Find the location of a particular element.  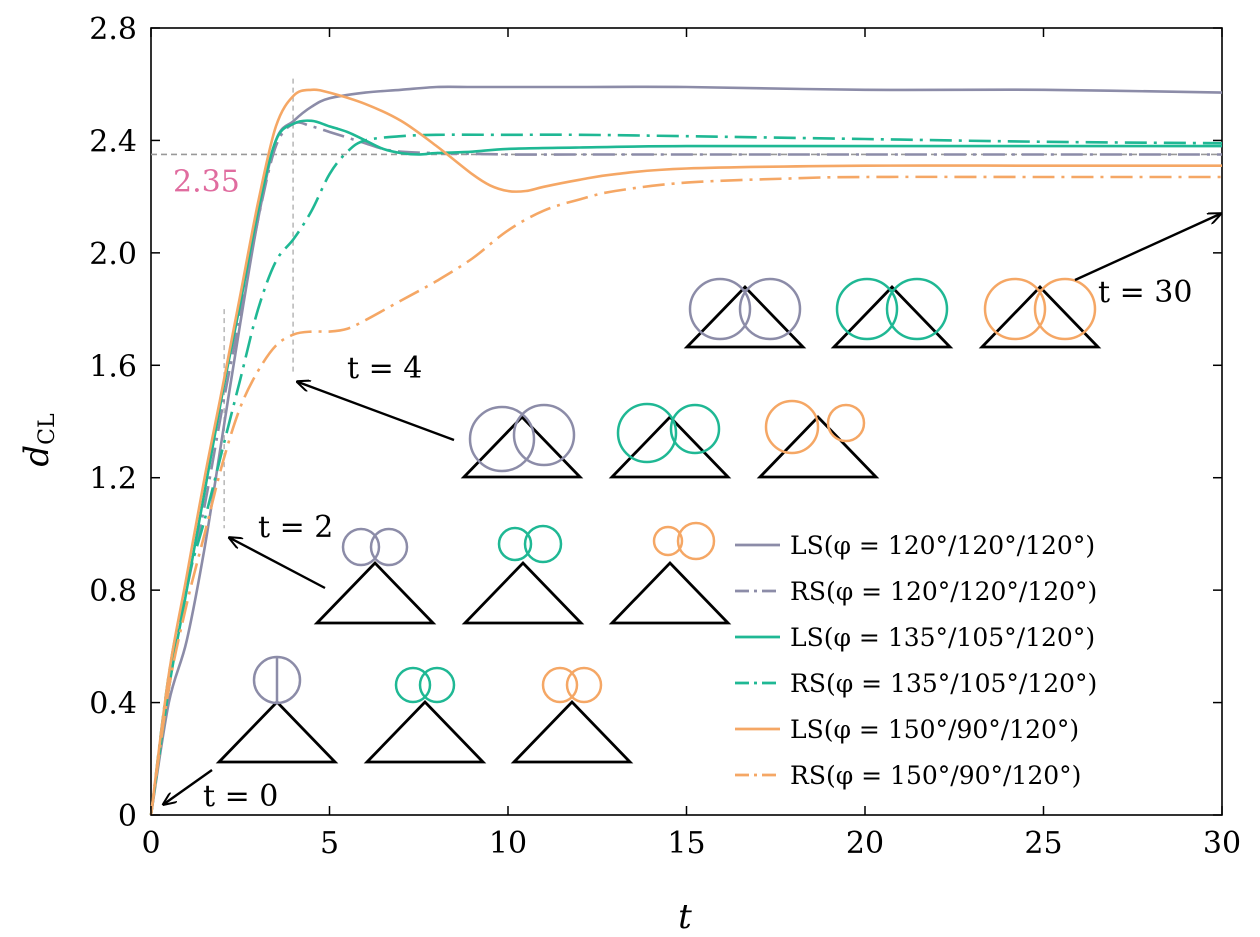

x-tick-label: 0 is located at coordinates (150, 843).